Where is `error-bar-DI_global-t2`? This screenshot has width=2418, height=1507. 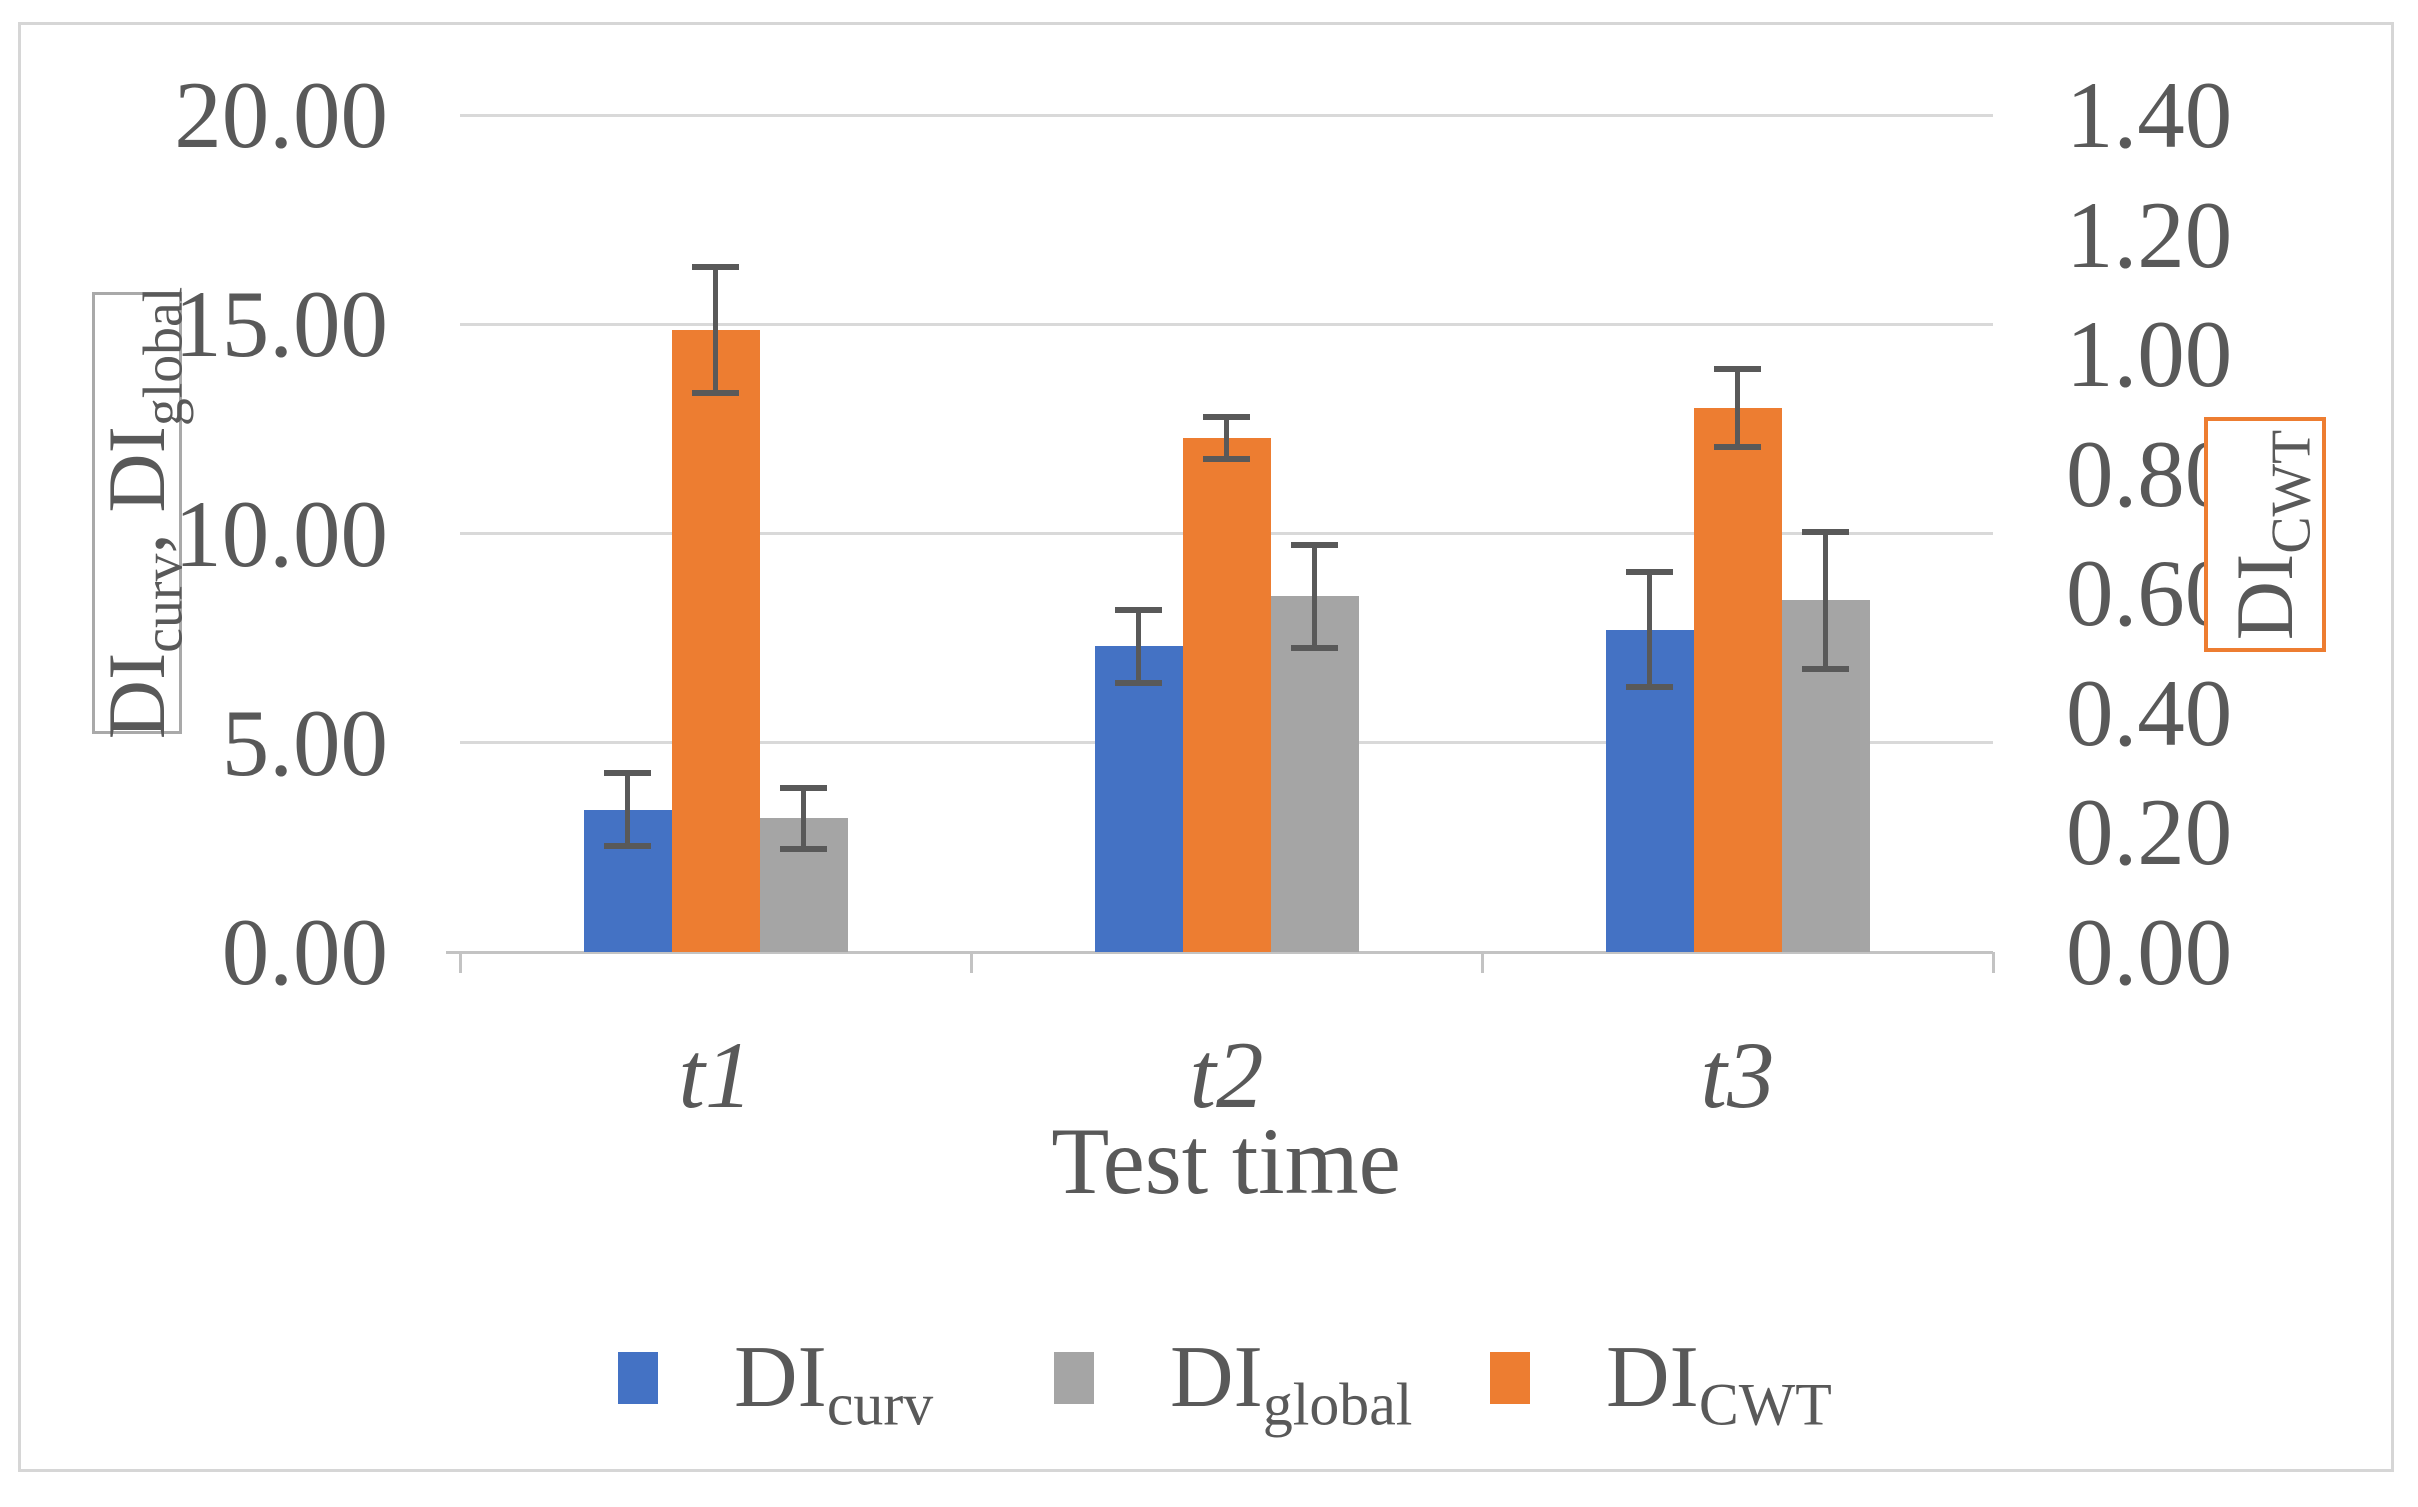 error-bar-DI_global-t2 is located at coordinates (1314, 596).